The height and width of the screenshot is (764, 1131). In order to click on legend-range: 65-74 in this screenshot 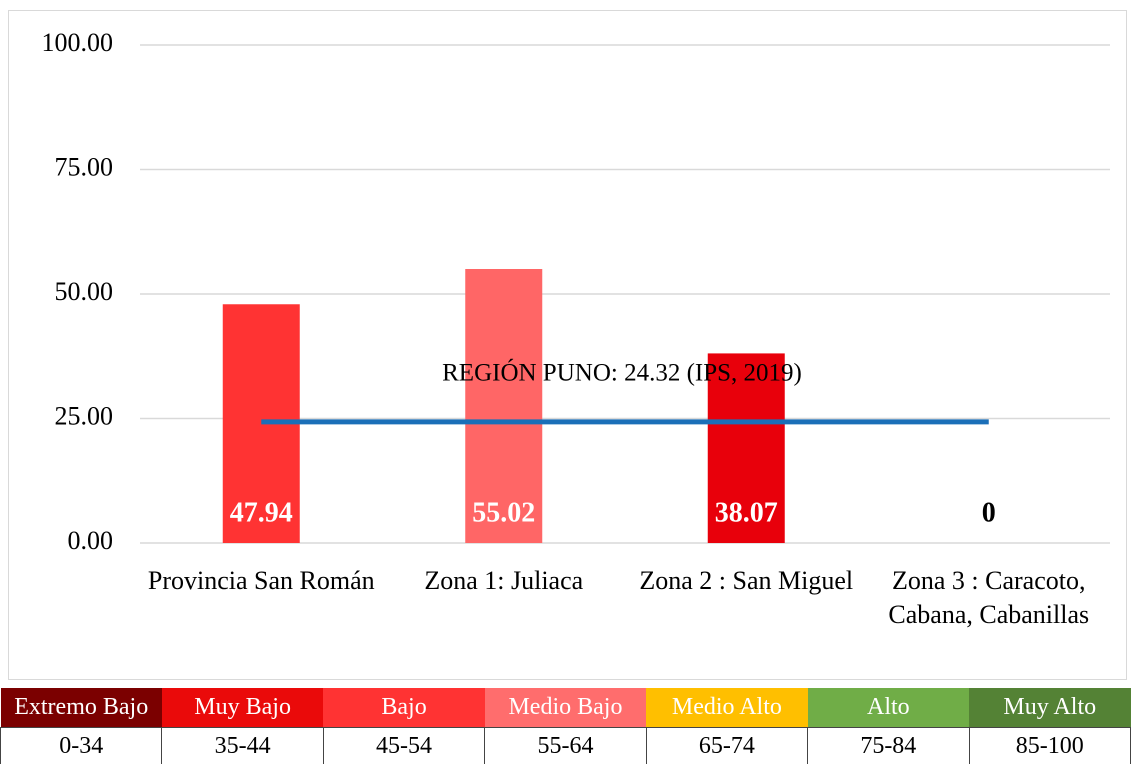, I will do `click(727, 745)`.